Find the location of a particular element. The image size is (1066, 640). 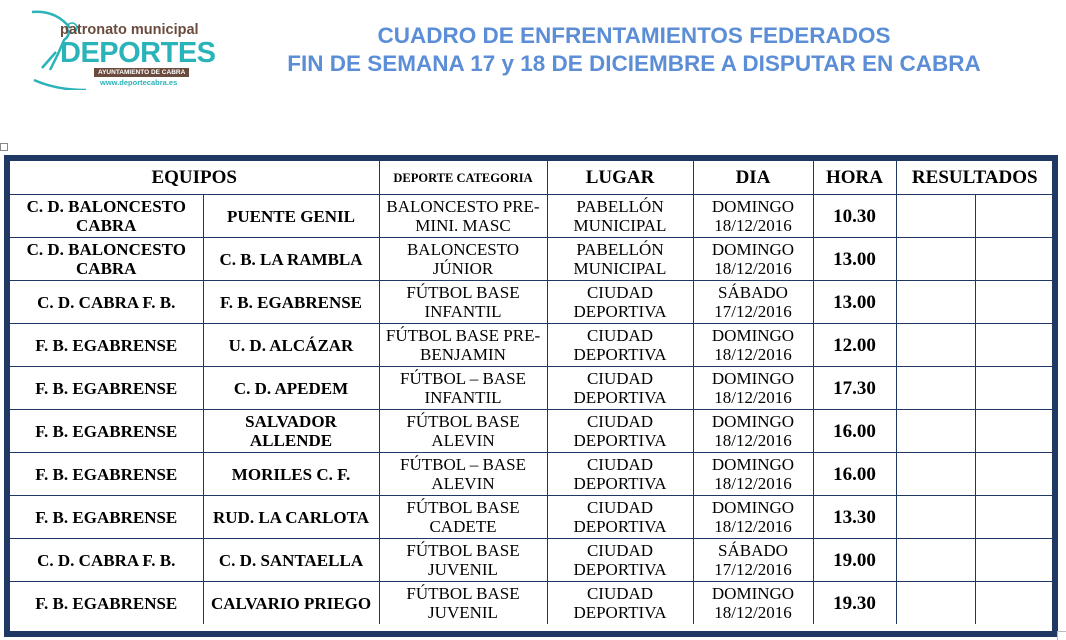

away-team: RUD. LA CARLOTA is located at coordinates (291, 517).